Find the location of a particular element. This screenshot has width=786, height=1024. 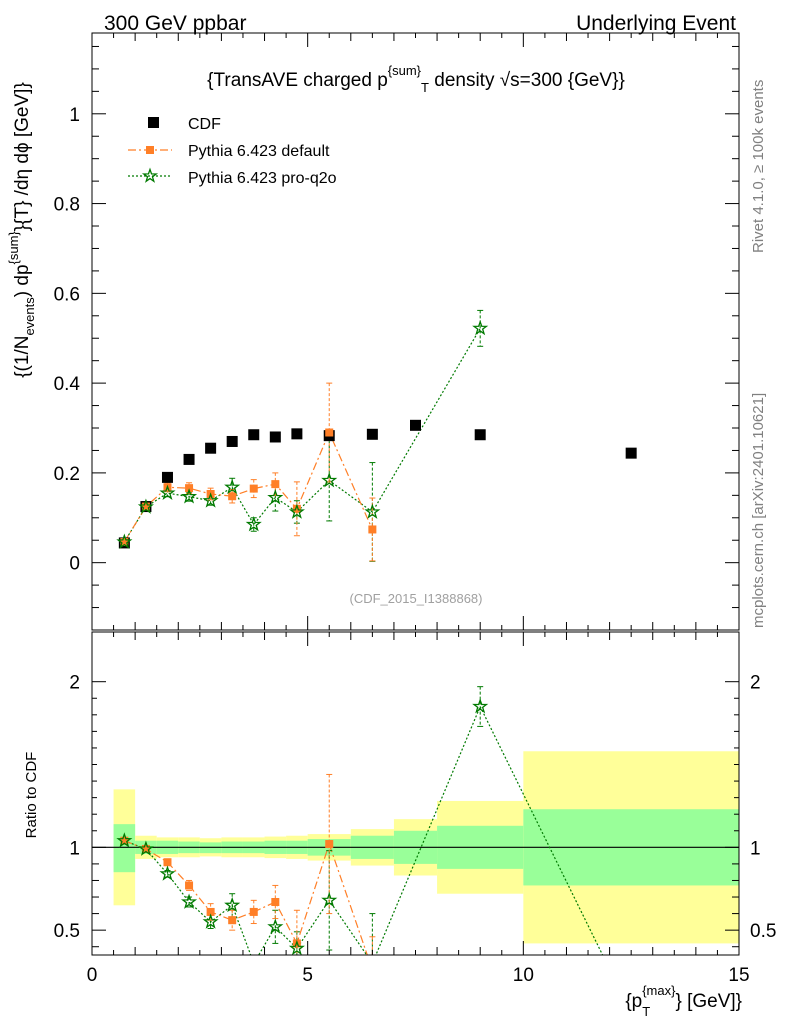

x-tick-label: 15 is located at coordinates (738, 975).